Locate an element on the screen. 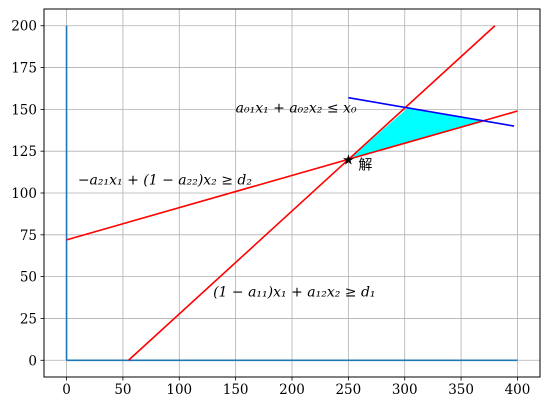 This screenshot has height=415, width=549. x-tick-label: 0 is located at coordinates (66, 390).